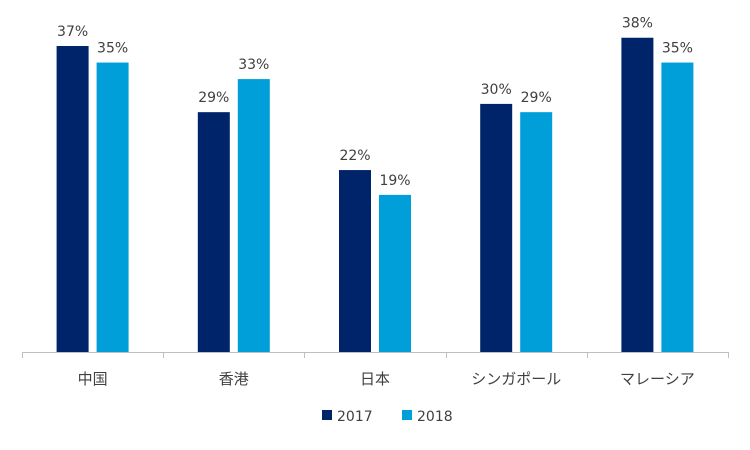  I want to click on legend: 2017 2018, so click(387, 417).